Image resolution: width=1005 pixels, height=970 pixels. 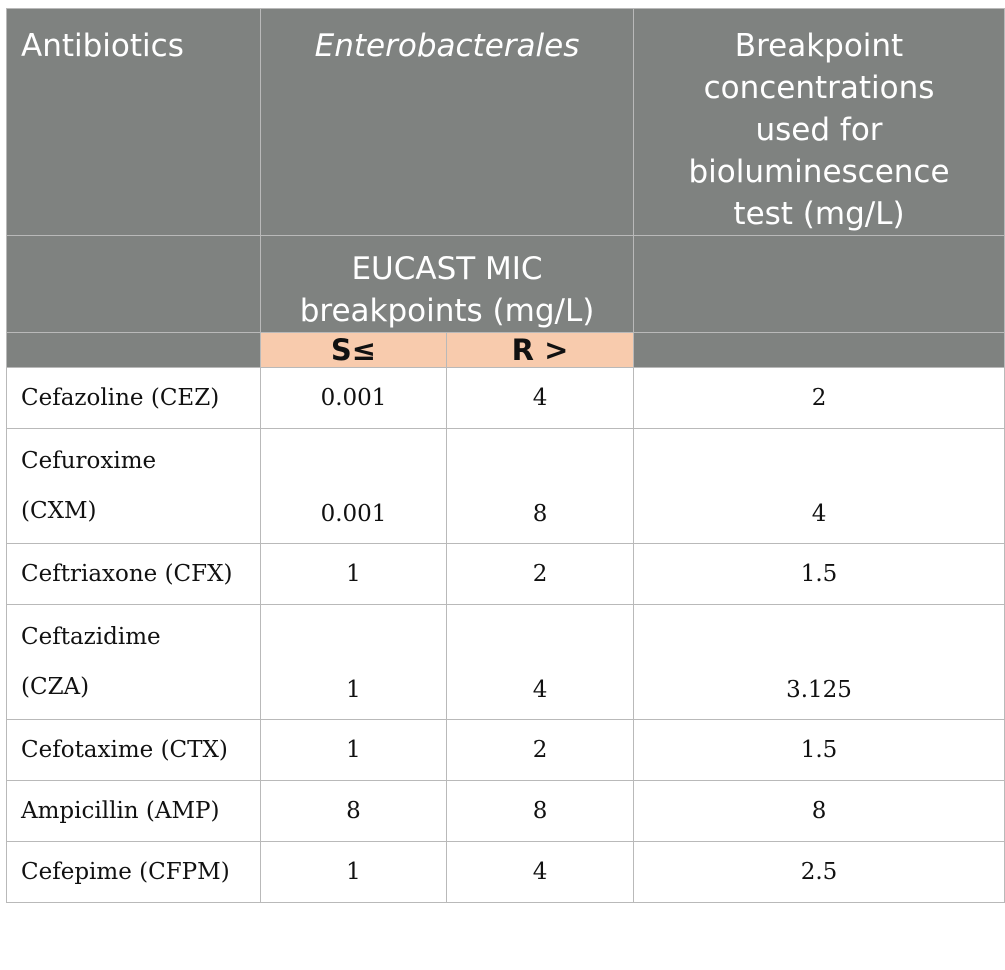 What do you see at coordinates (819, 398) in the screenshot?
I see `bp-value: 2` at bounding box center [819, 398].